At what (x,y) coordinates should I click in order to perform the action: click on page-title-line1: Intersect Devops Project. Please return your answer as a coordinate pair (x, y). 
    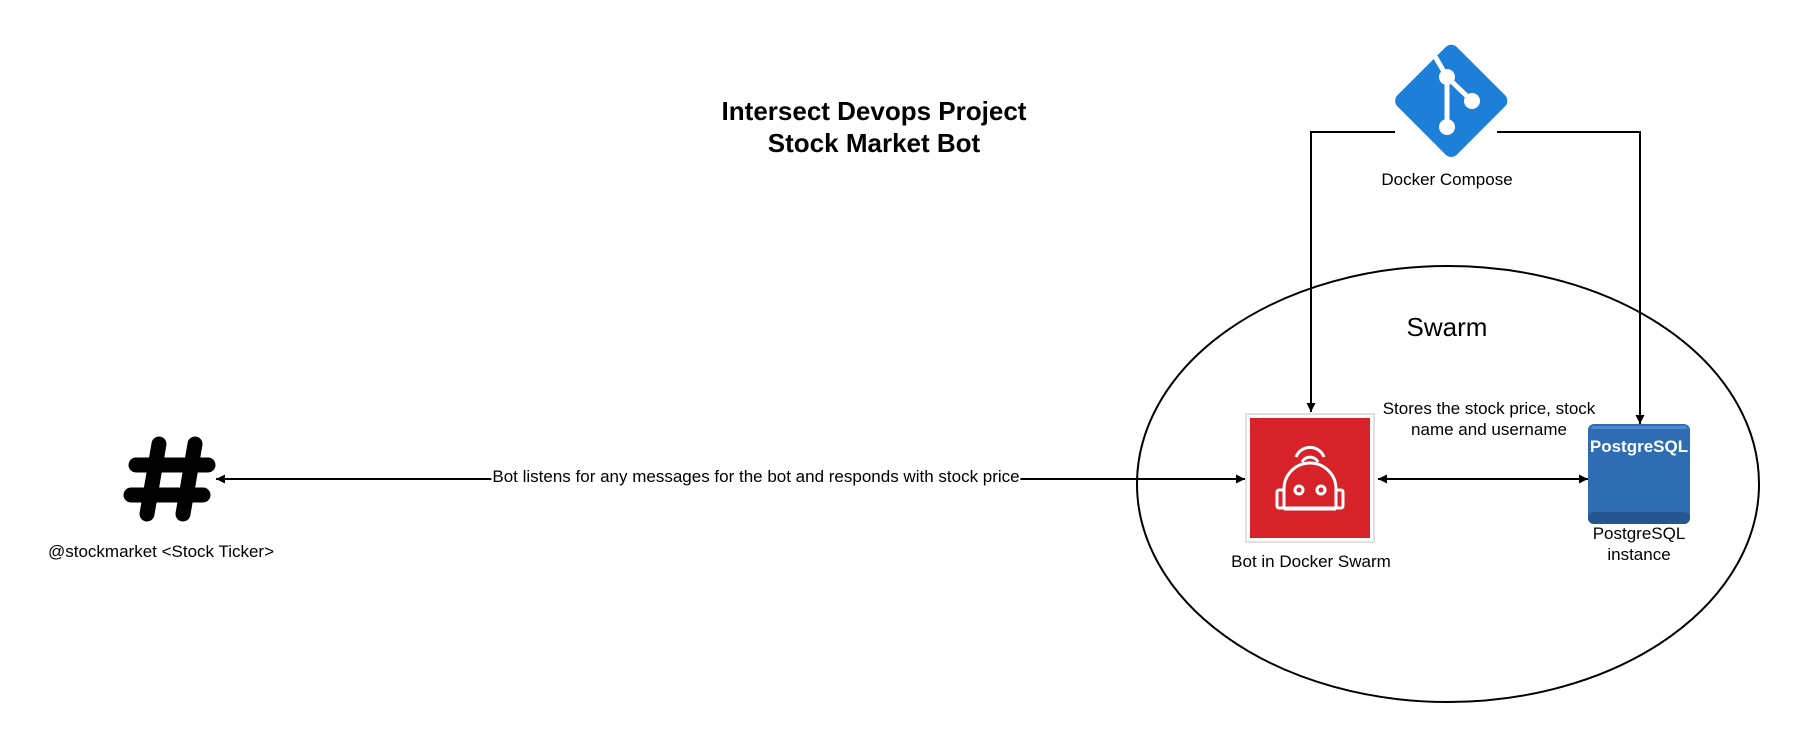
    Looking at the image, I should click on (874, 111).